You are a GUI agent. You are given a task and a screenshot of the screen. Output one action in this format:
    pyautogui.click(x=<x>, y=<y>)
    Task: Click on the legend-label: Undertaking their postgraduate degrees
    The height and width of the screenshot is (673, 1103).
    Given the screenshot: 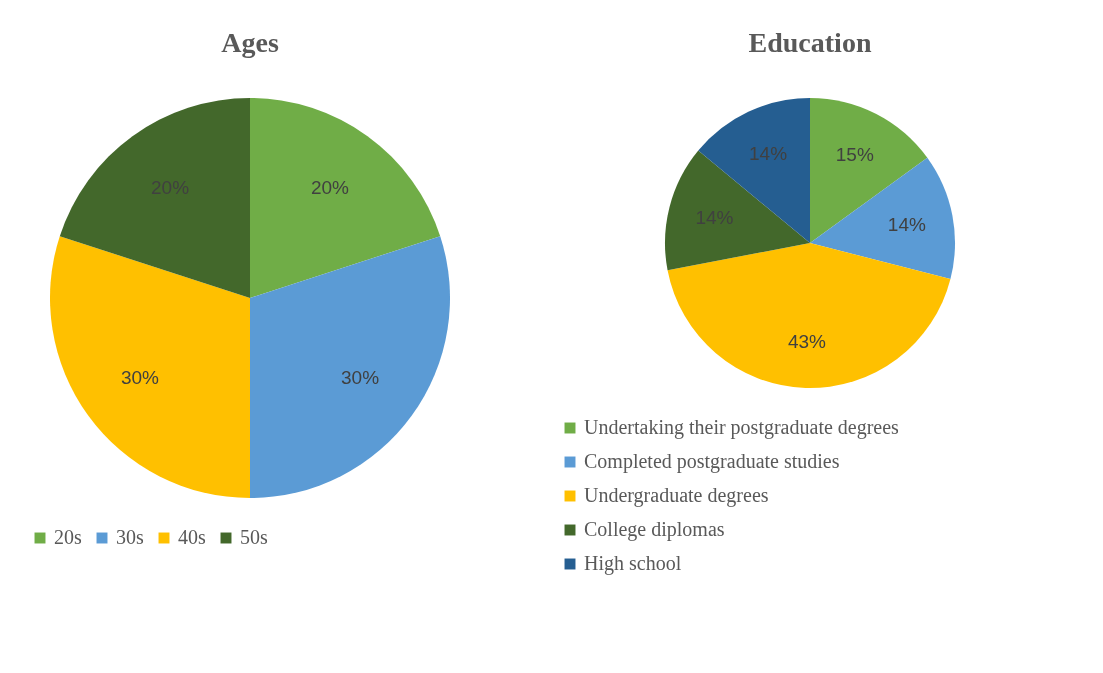 What is the action you would take?
    pyautogui.click(x=742, y=427)
    